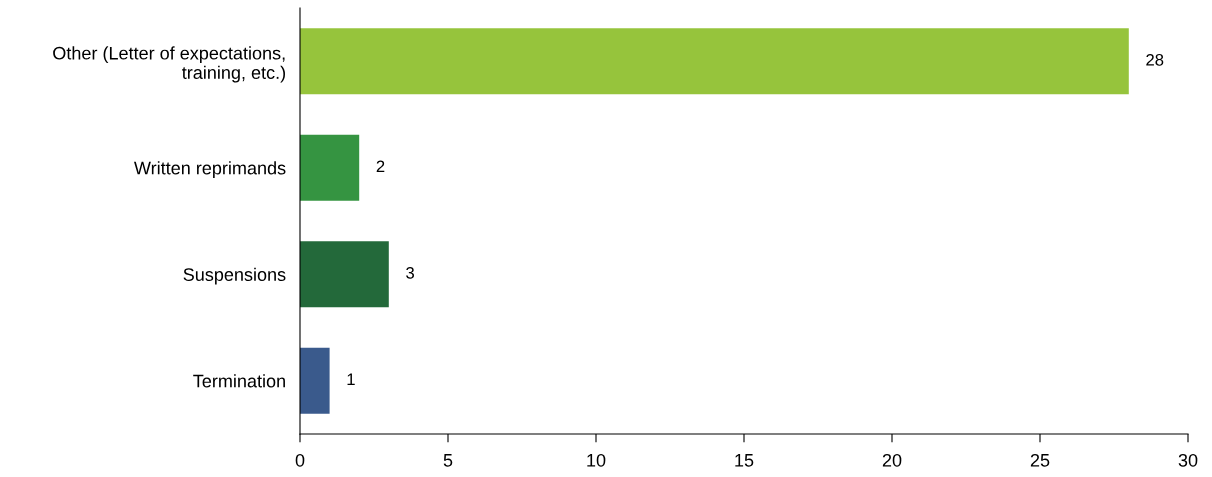 This screenshot has height=477, width=1212. I want to click on y-tick-label: Termination, so click(239, 381).